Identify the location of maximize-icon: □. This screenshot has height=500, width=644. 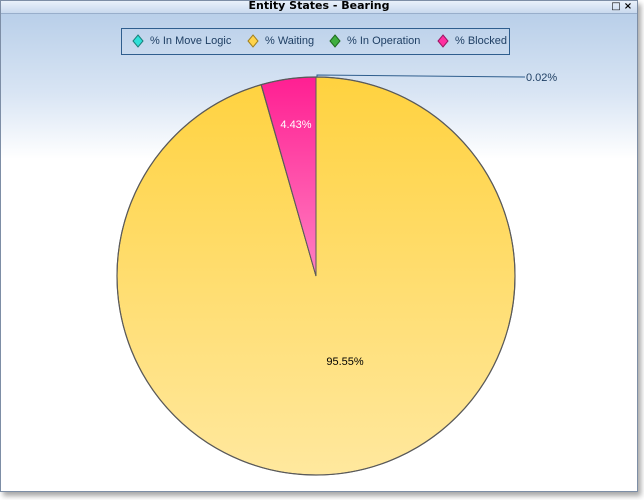
(616, 6).